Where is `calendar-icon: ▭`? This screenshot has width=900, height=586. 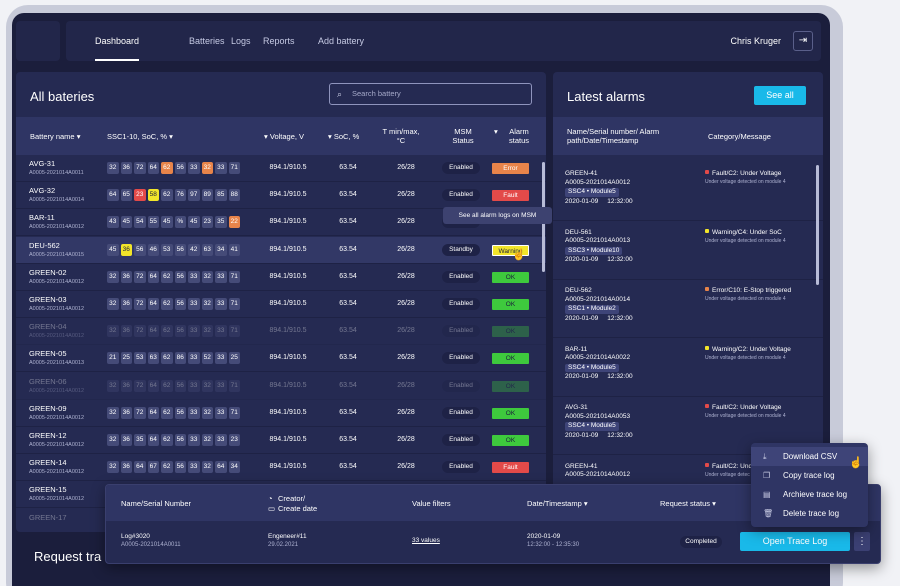 calendar-icon: ▭ is located at coordinates (272, 508).